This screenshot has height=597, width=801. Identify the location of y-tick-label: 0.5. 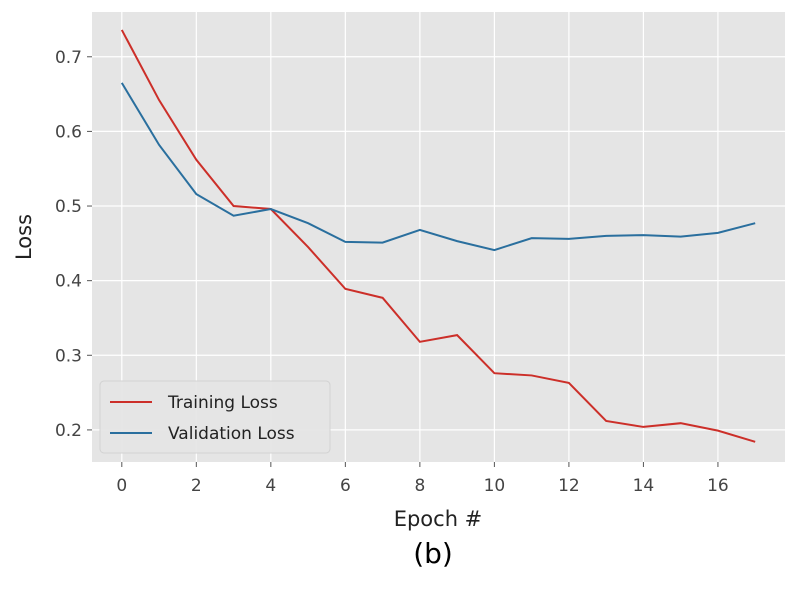
(68, 207).